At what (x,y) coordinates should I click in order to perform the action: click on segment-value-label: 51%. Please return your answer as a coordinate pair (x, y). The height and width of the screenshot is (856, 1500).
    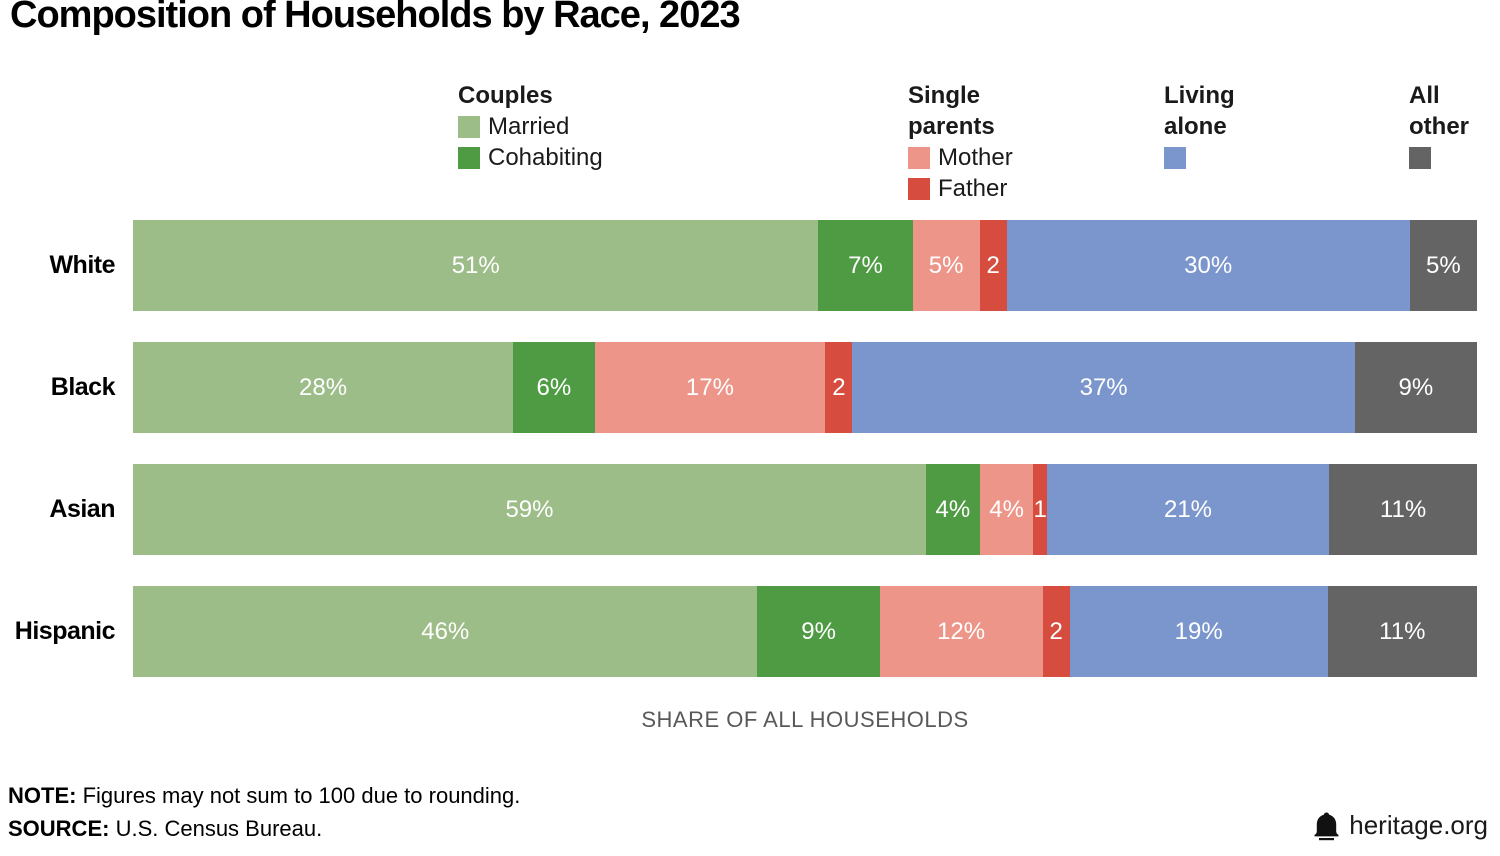
    Looking at the image, I should click on (475, 265).